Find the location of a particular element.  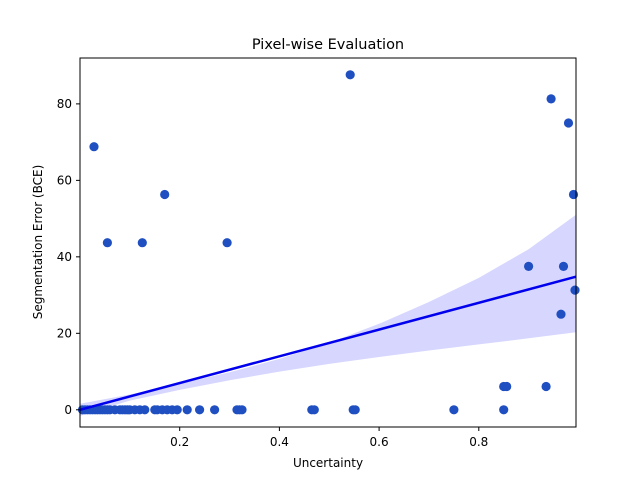

y-tick-label: 80 is located at coordinates (64, 104).